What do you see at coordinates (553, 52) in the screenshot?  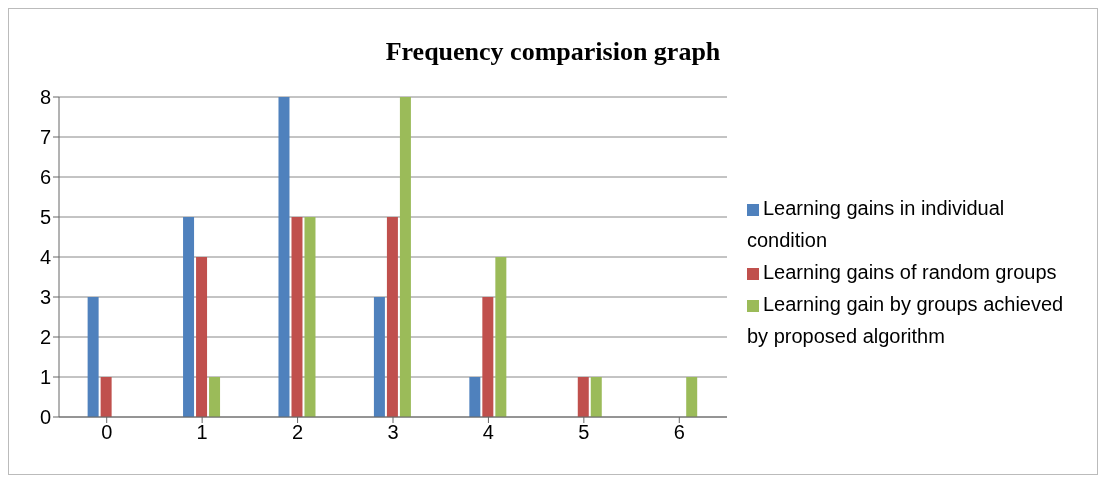 I see `chart-title: Frequency comparision graph` at bounding box center [553, 52].